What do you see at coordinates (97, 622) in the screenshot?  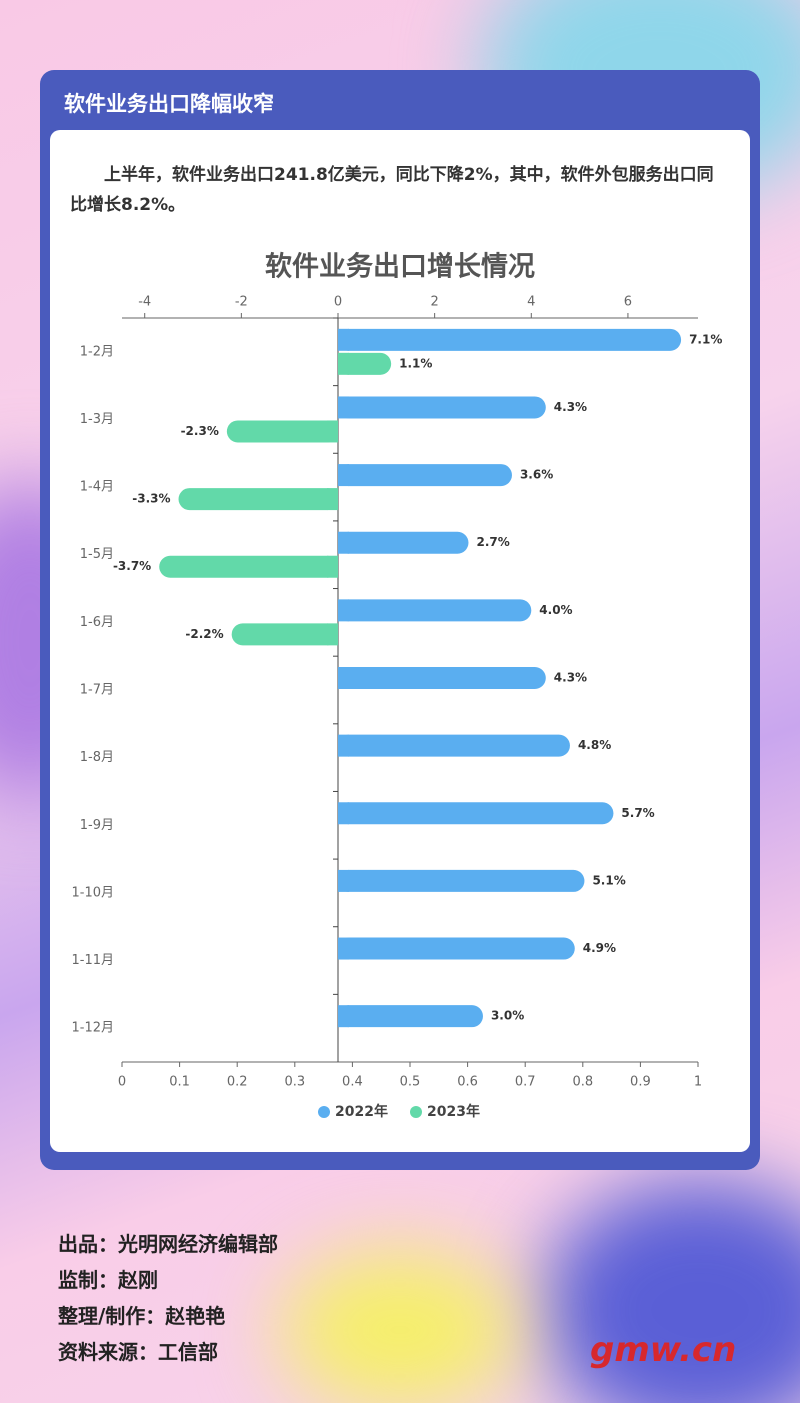 I see `y-tick-label: 1-6月` at bounding box center [97, 622].